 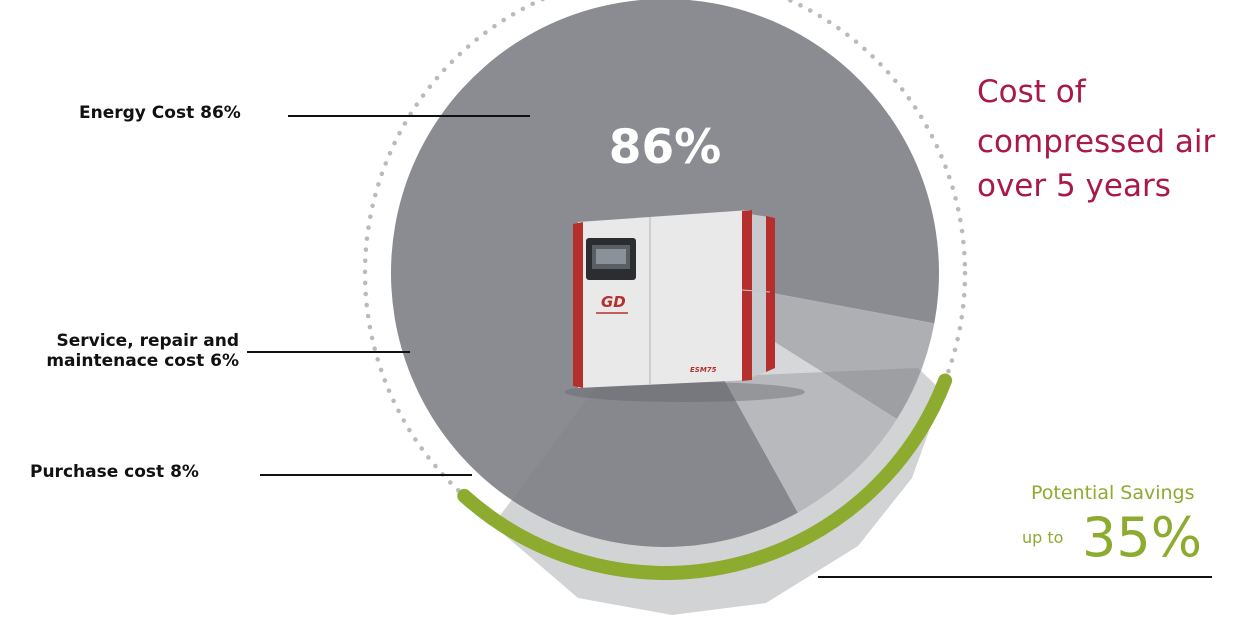 What do you see at coordinates (142, 361) in the screenshot?
I see `legend-label-service-line2: maintenace cost 6%` at bounding box center [142, 361].